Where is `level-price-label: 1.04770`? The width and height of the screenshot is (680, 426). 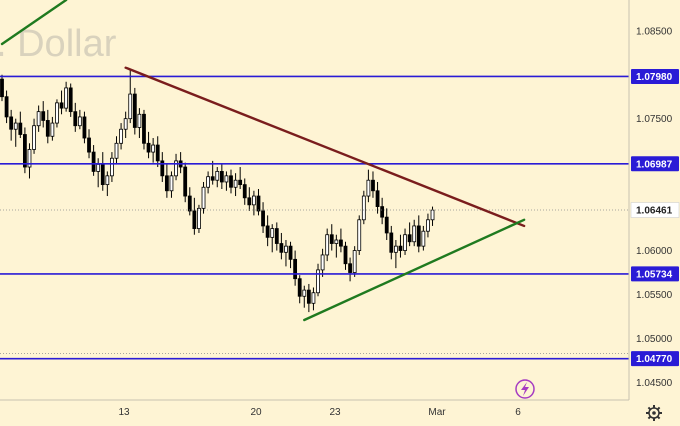 level-price-label: 1.04770 is located at coordinates (655, 359).